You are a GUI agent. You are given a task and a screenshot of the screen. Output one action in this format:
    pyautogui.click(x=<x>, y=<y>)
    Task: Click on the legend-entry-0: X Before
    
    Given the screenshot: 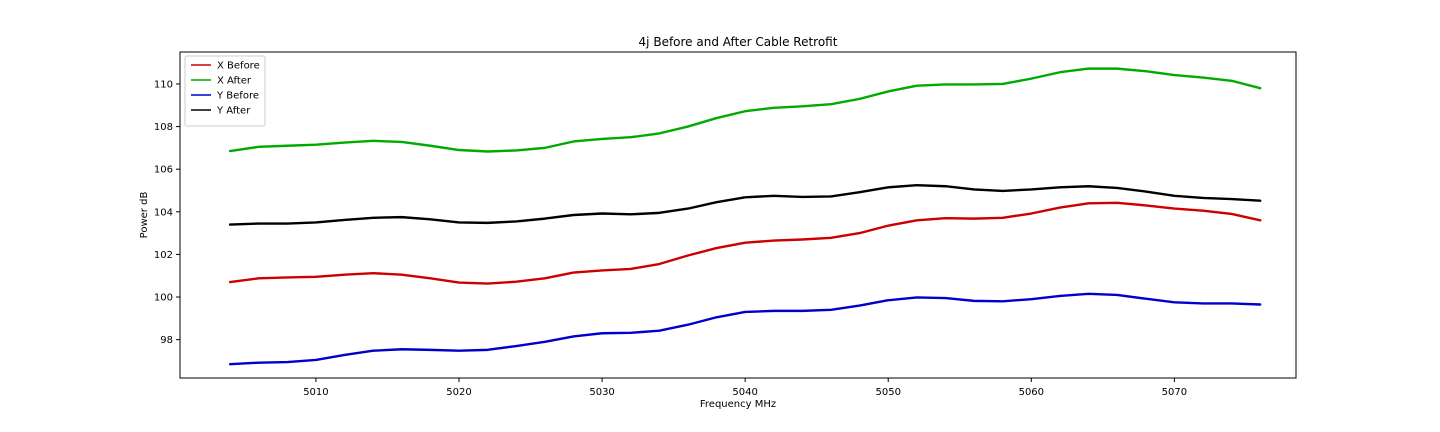 What is the action you would take?
    pyautogui.click(x=238, y=66)
    